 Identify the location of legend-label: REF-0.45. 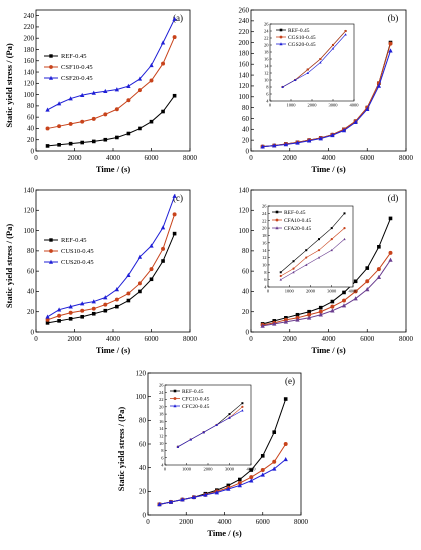
(295, 213).